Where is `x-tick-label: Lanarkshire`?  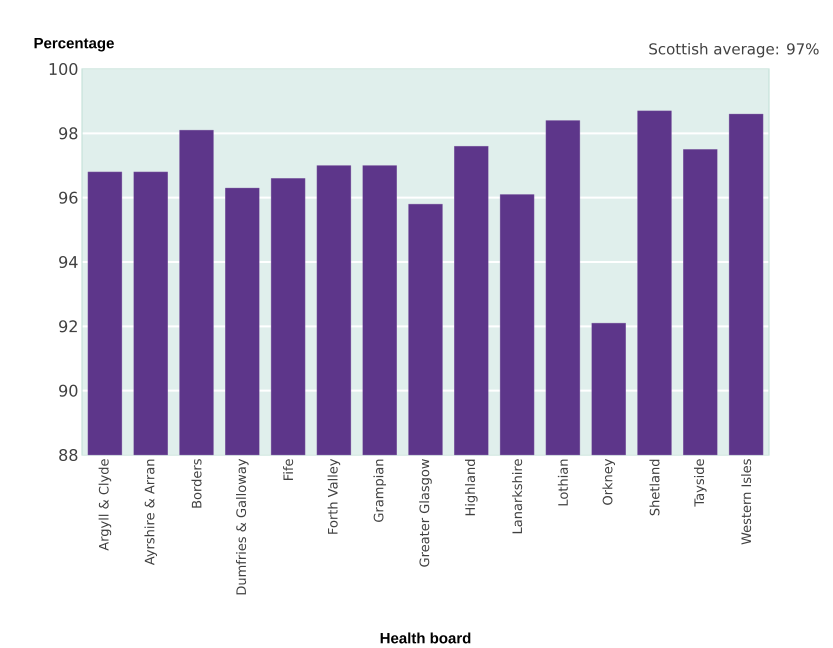 x-tick-label: Lanarkshire is located at coordinates (517, 496).